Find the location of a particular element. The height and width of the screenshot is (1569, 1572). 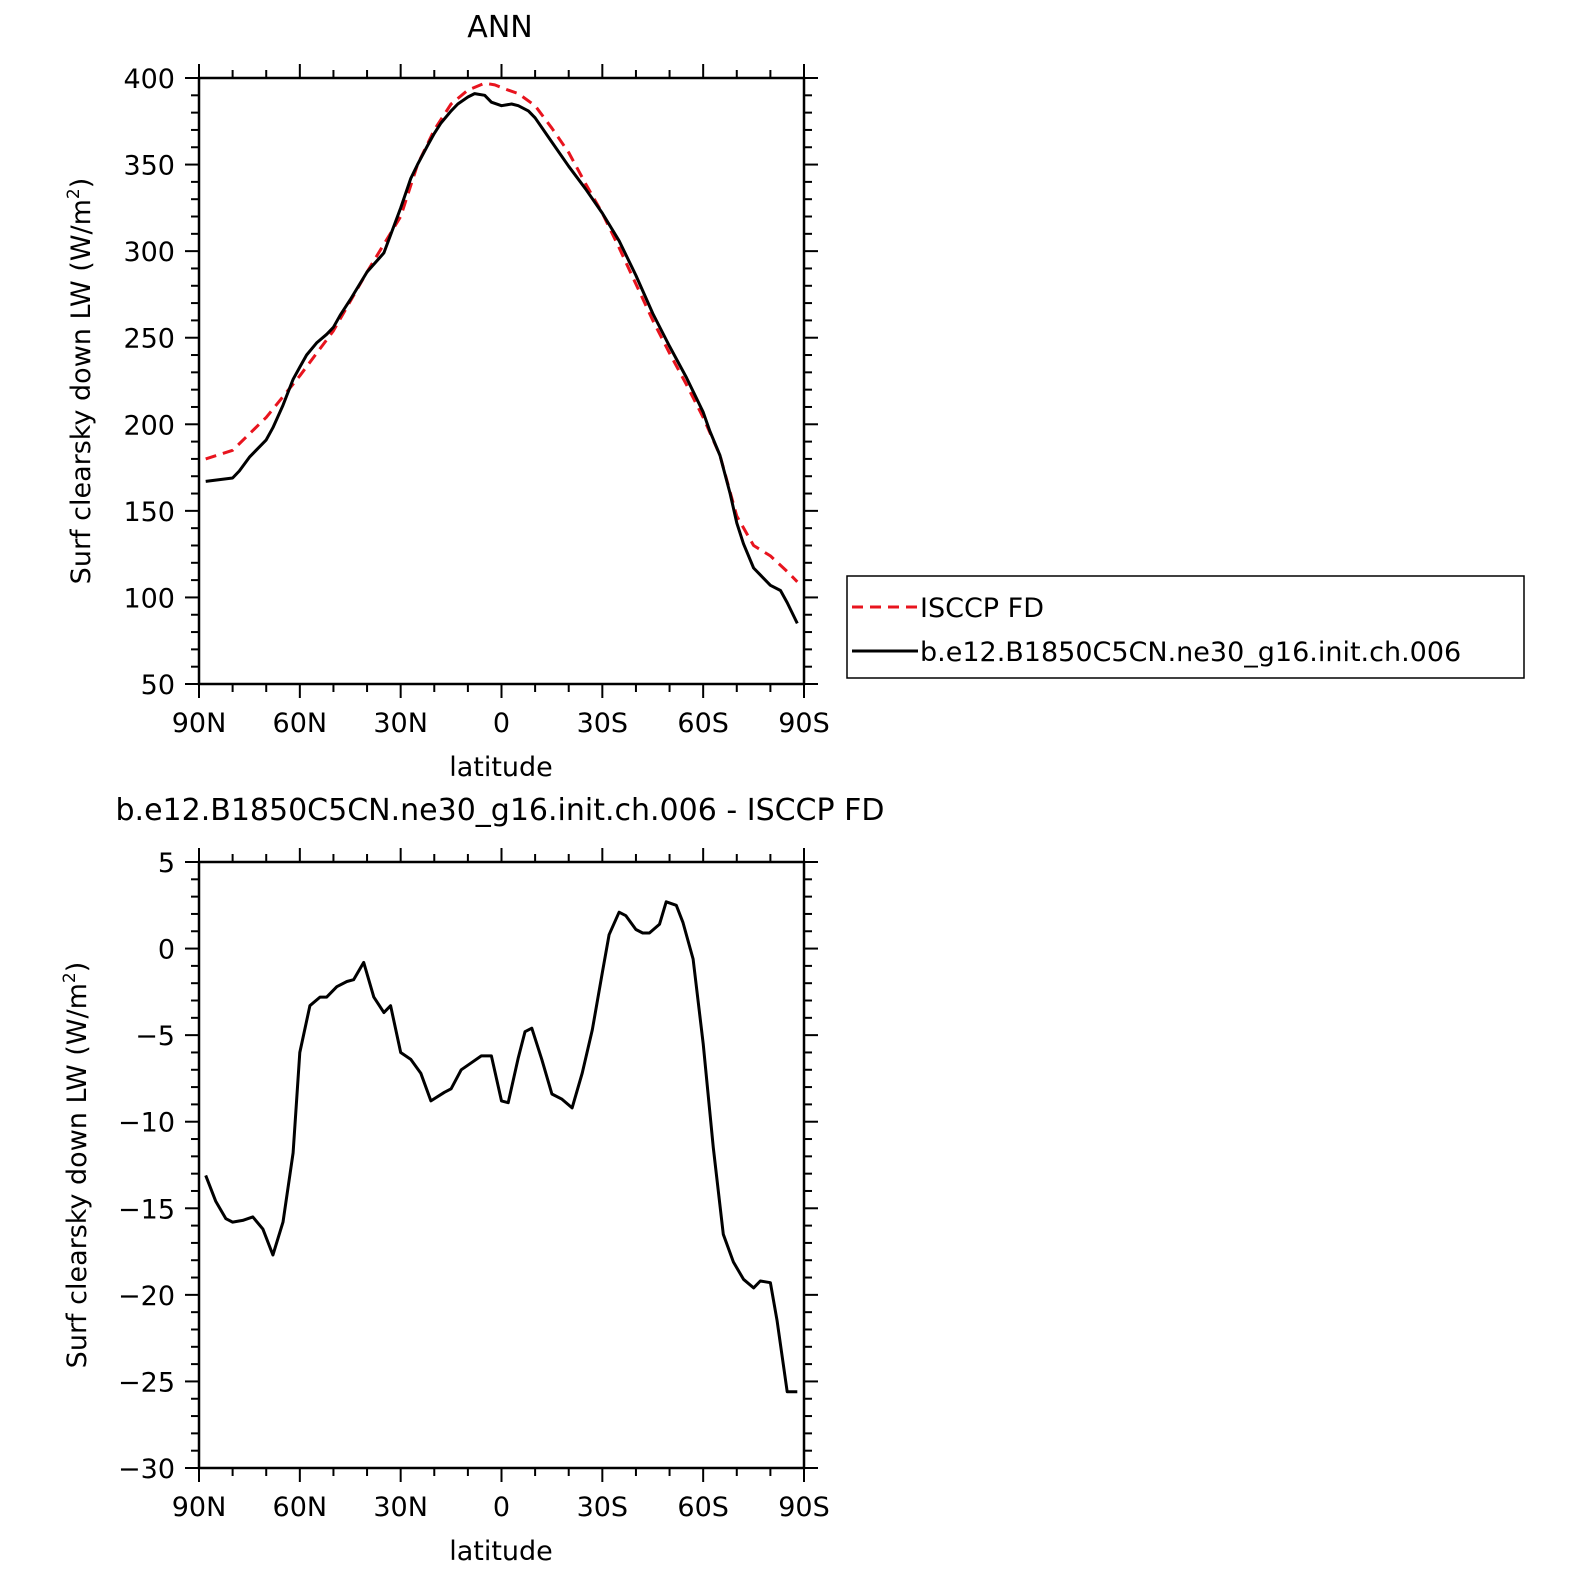

annual-mean-y-tick-labels: 50 100 150 200 250 300 350 400 is located at coordinates (149, 382).